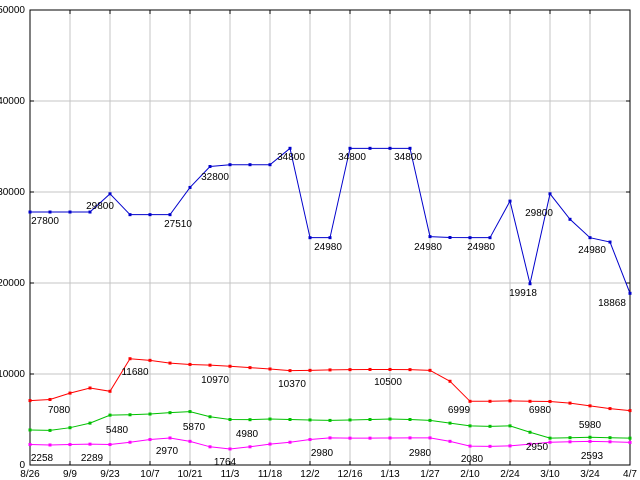 Image resolution: width=640 pixels, height=480 pixels. Describe the element at coordinates (310, 474) in the screenshot. I see `x-tick-label: 12/2` at that location.